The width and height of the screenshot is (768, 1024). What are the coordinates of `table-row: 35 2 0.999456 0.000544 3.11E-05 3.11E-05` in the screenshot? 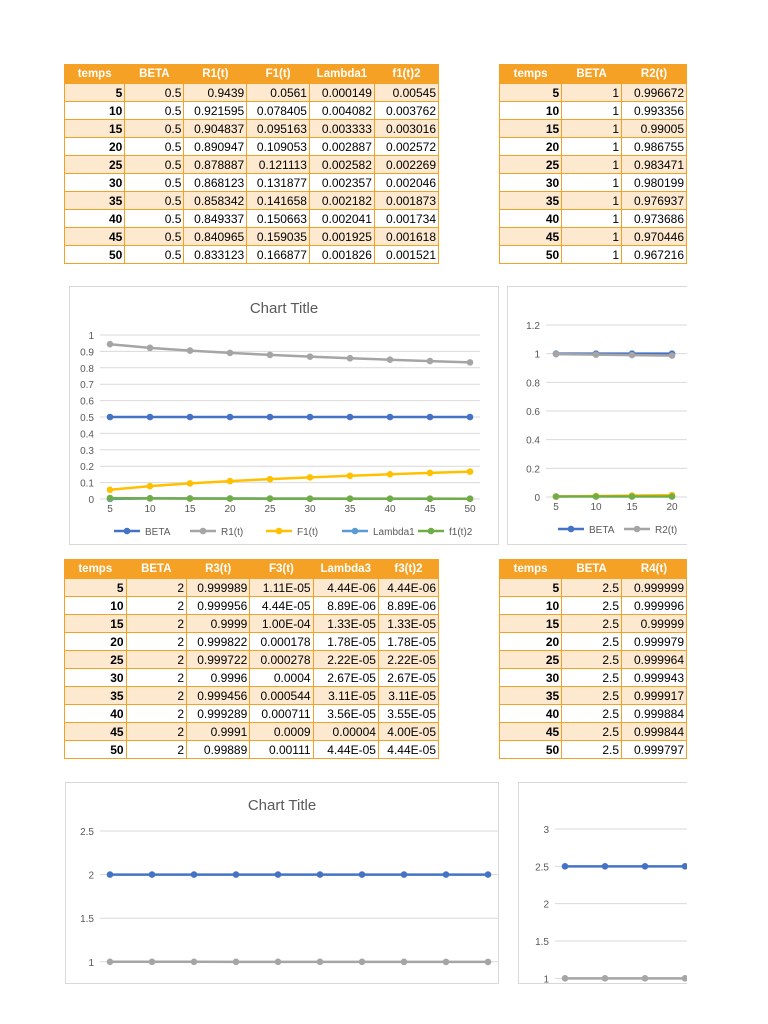 It's located at (252, 695).